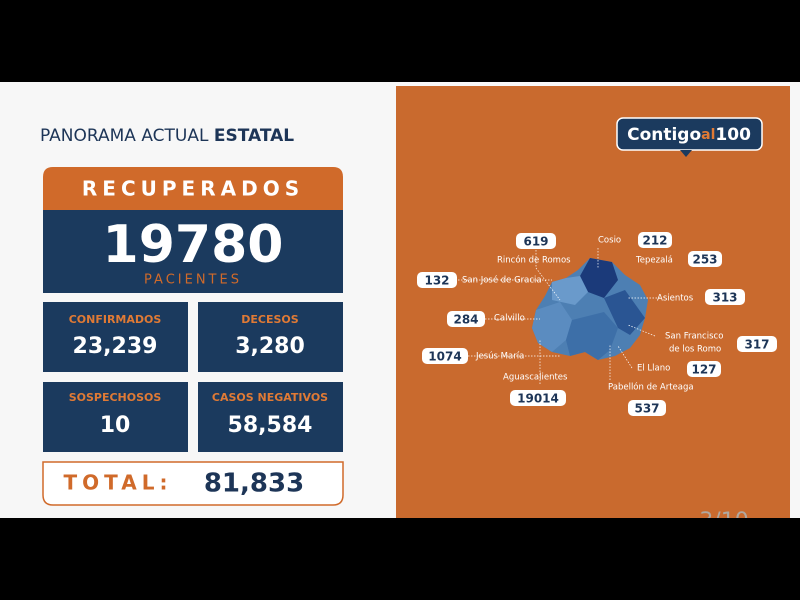  I want to click on stat-label: CONFIRMADOS, so click(115, 319).